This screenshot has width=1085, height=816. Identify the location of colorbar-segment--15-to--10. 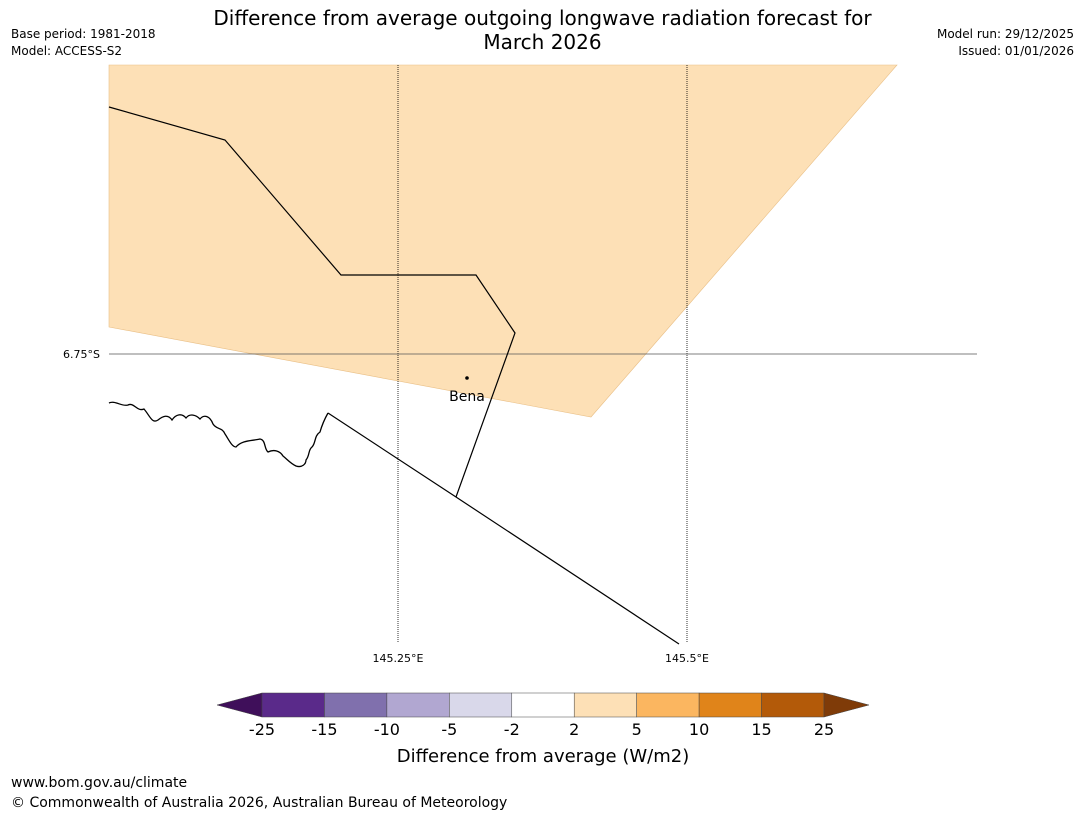
(356, 705).